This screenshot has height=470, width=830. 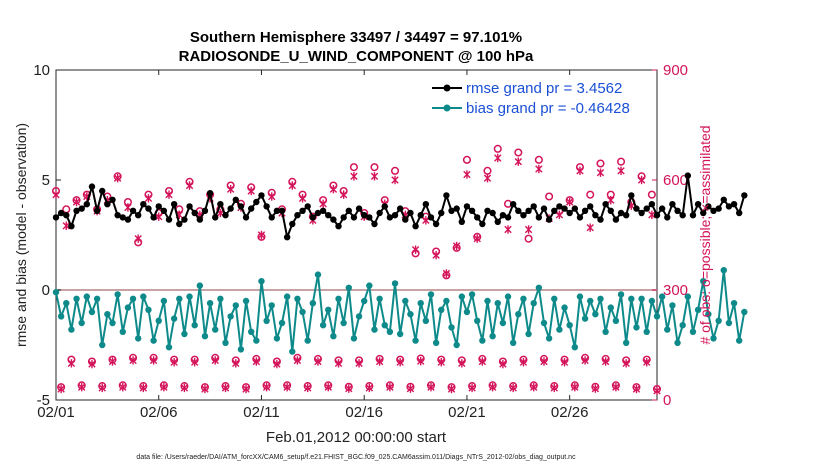 I want to click on x-tick-label: 02/01, so click(x=56, y=412).